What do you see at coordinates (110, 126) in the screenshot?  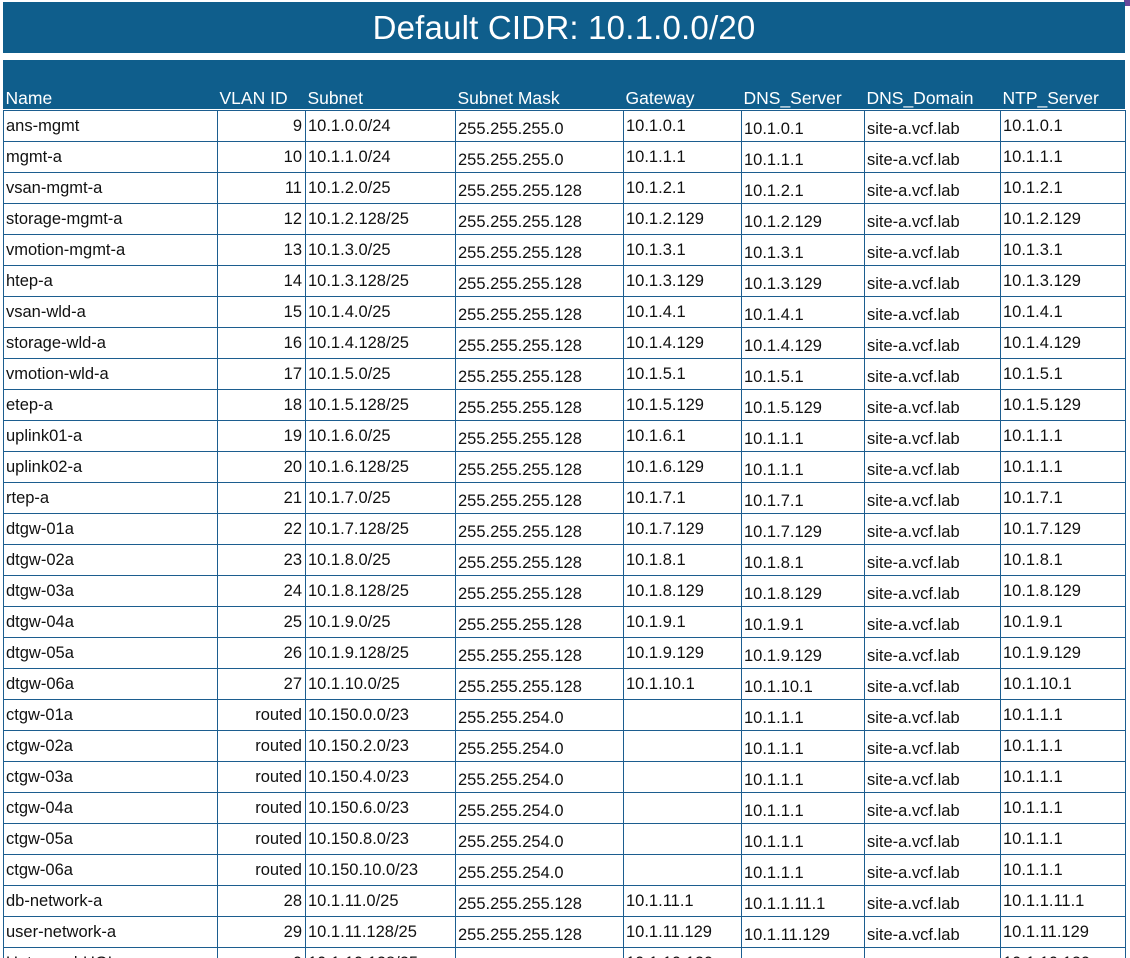 I see `cell-name: ans-mgmt` at bounding box center [110, 126].